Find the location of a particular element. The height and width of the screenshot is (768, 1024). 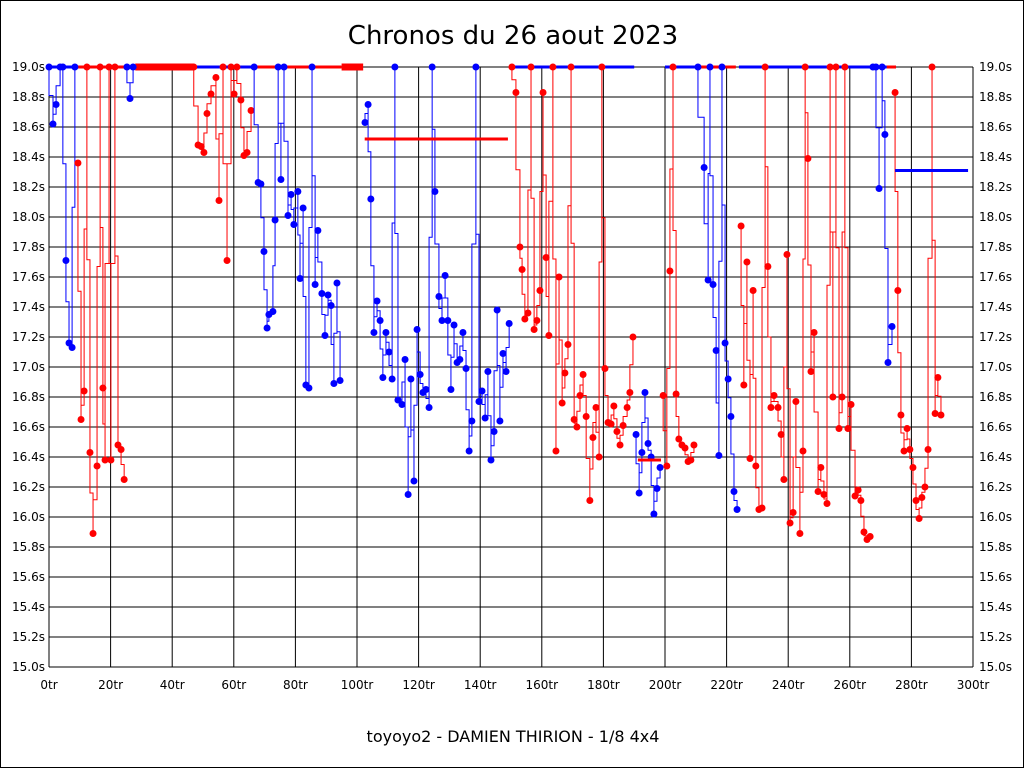

y-tick-label-right: 16.2s is located at coordinates (995, 487).